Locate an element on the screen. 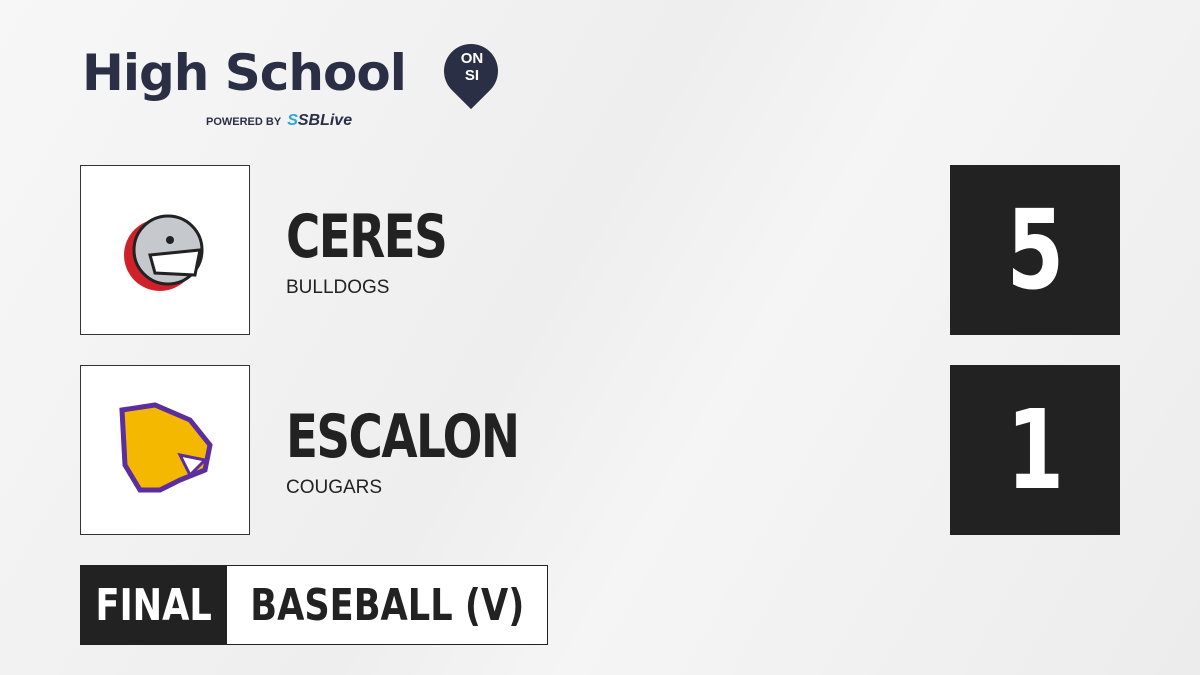  badge-top: ON is located at coordinates (472, 58).